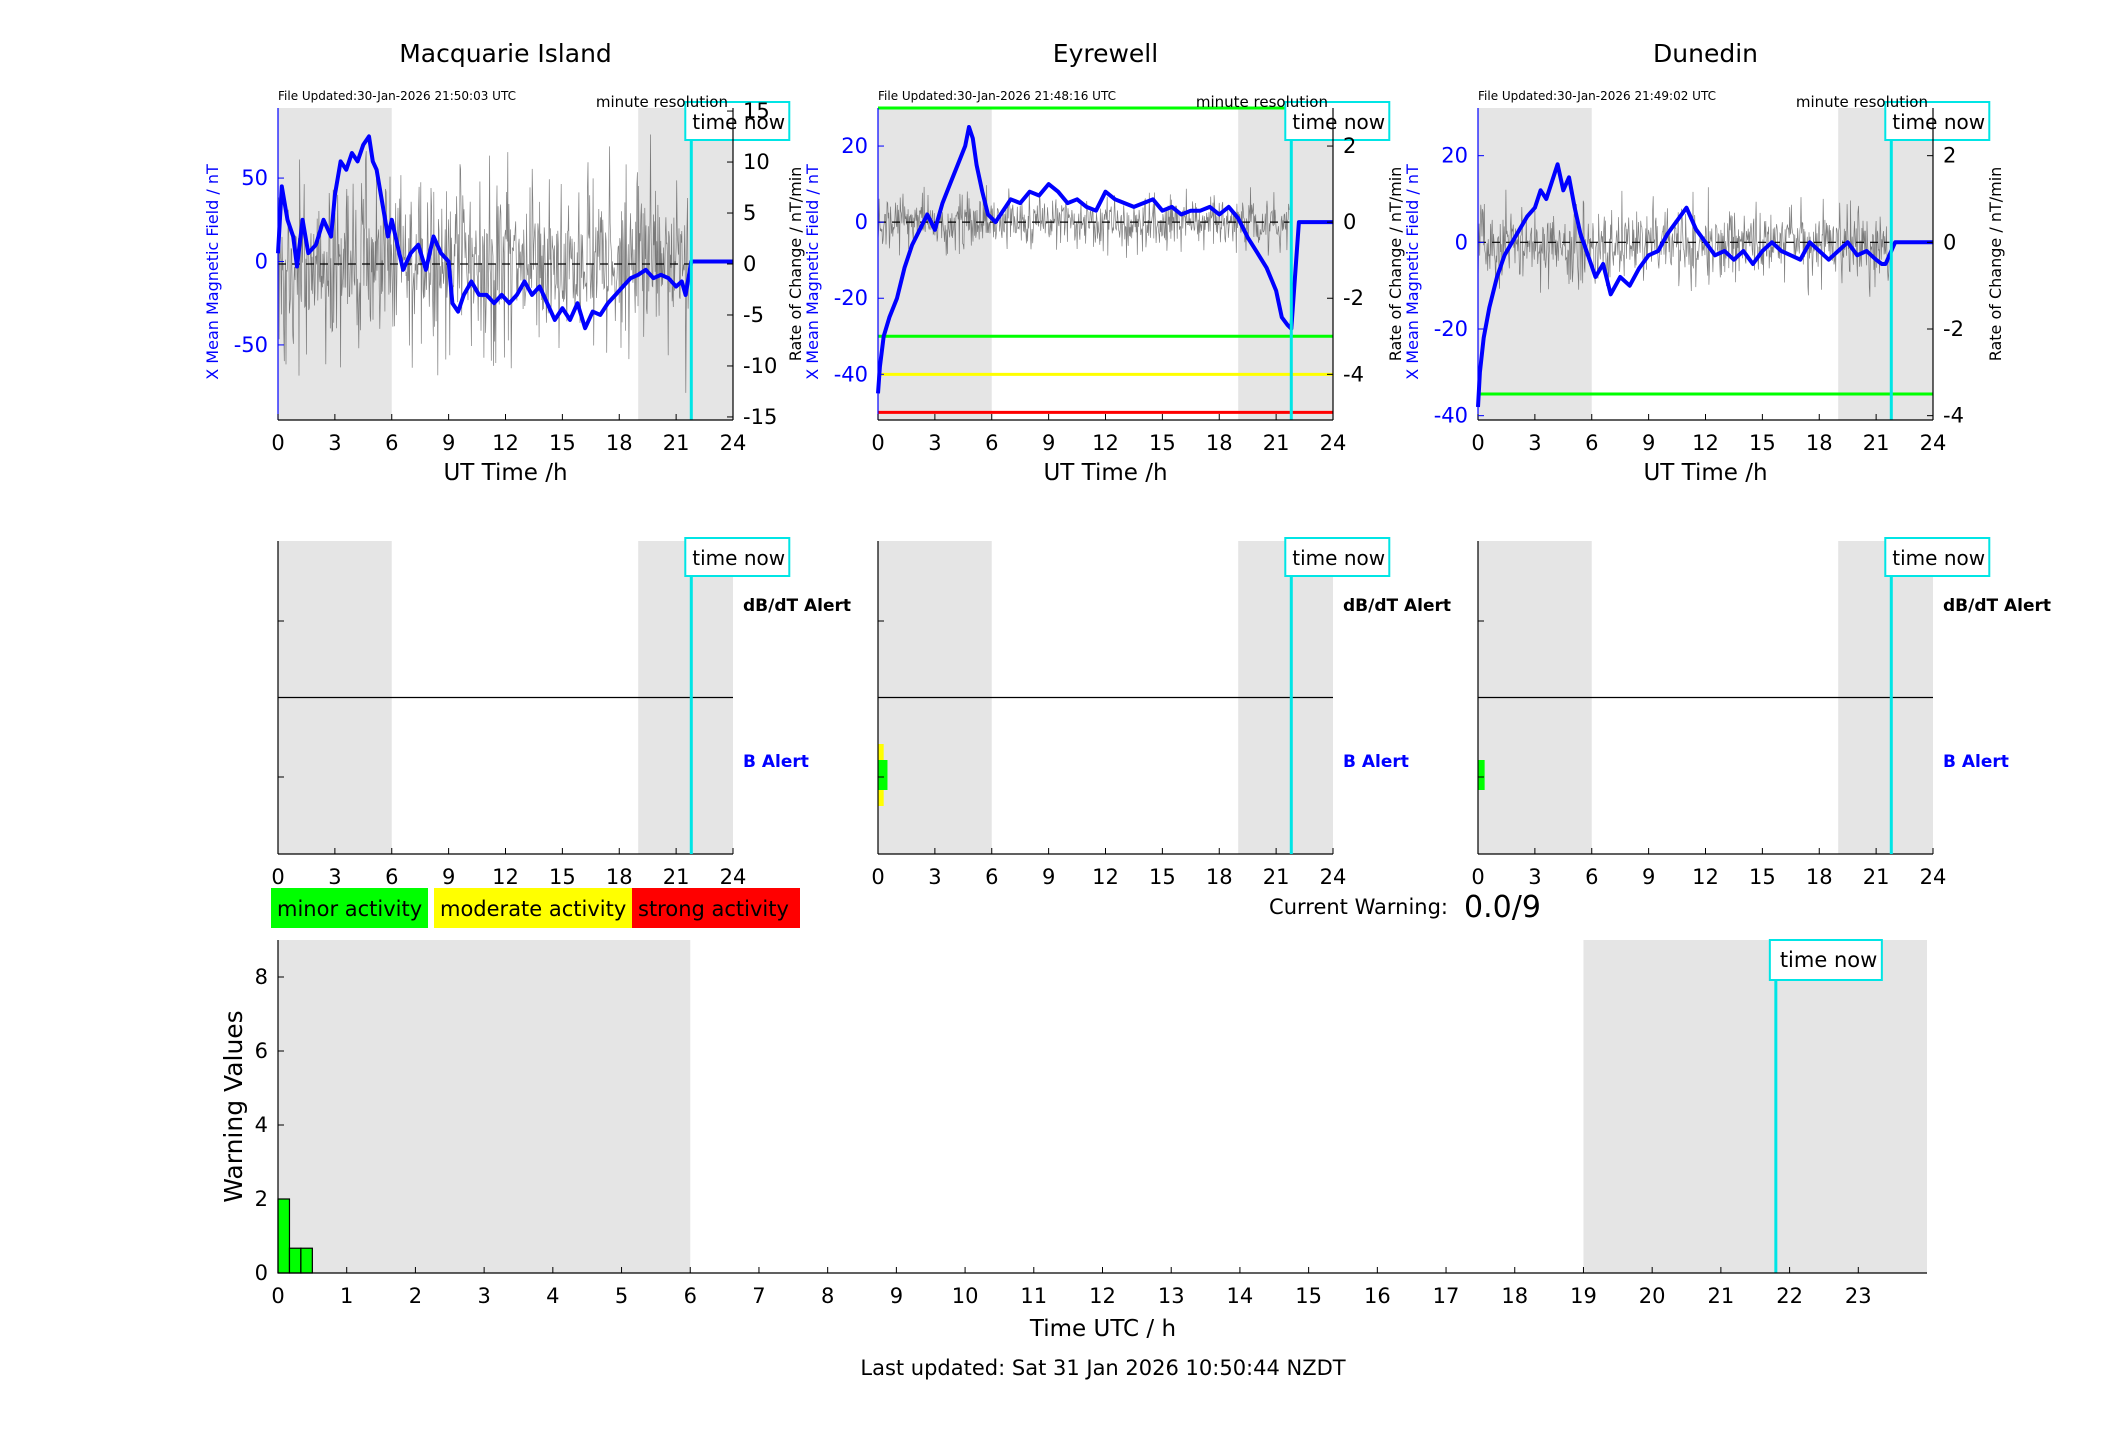 This screenshot has height=1437, width=2117. I want to click on magnetic-field-series, so click(504, 232).